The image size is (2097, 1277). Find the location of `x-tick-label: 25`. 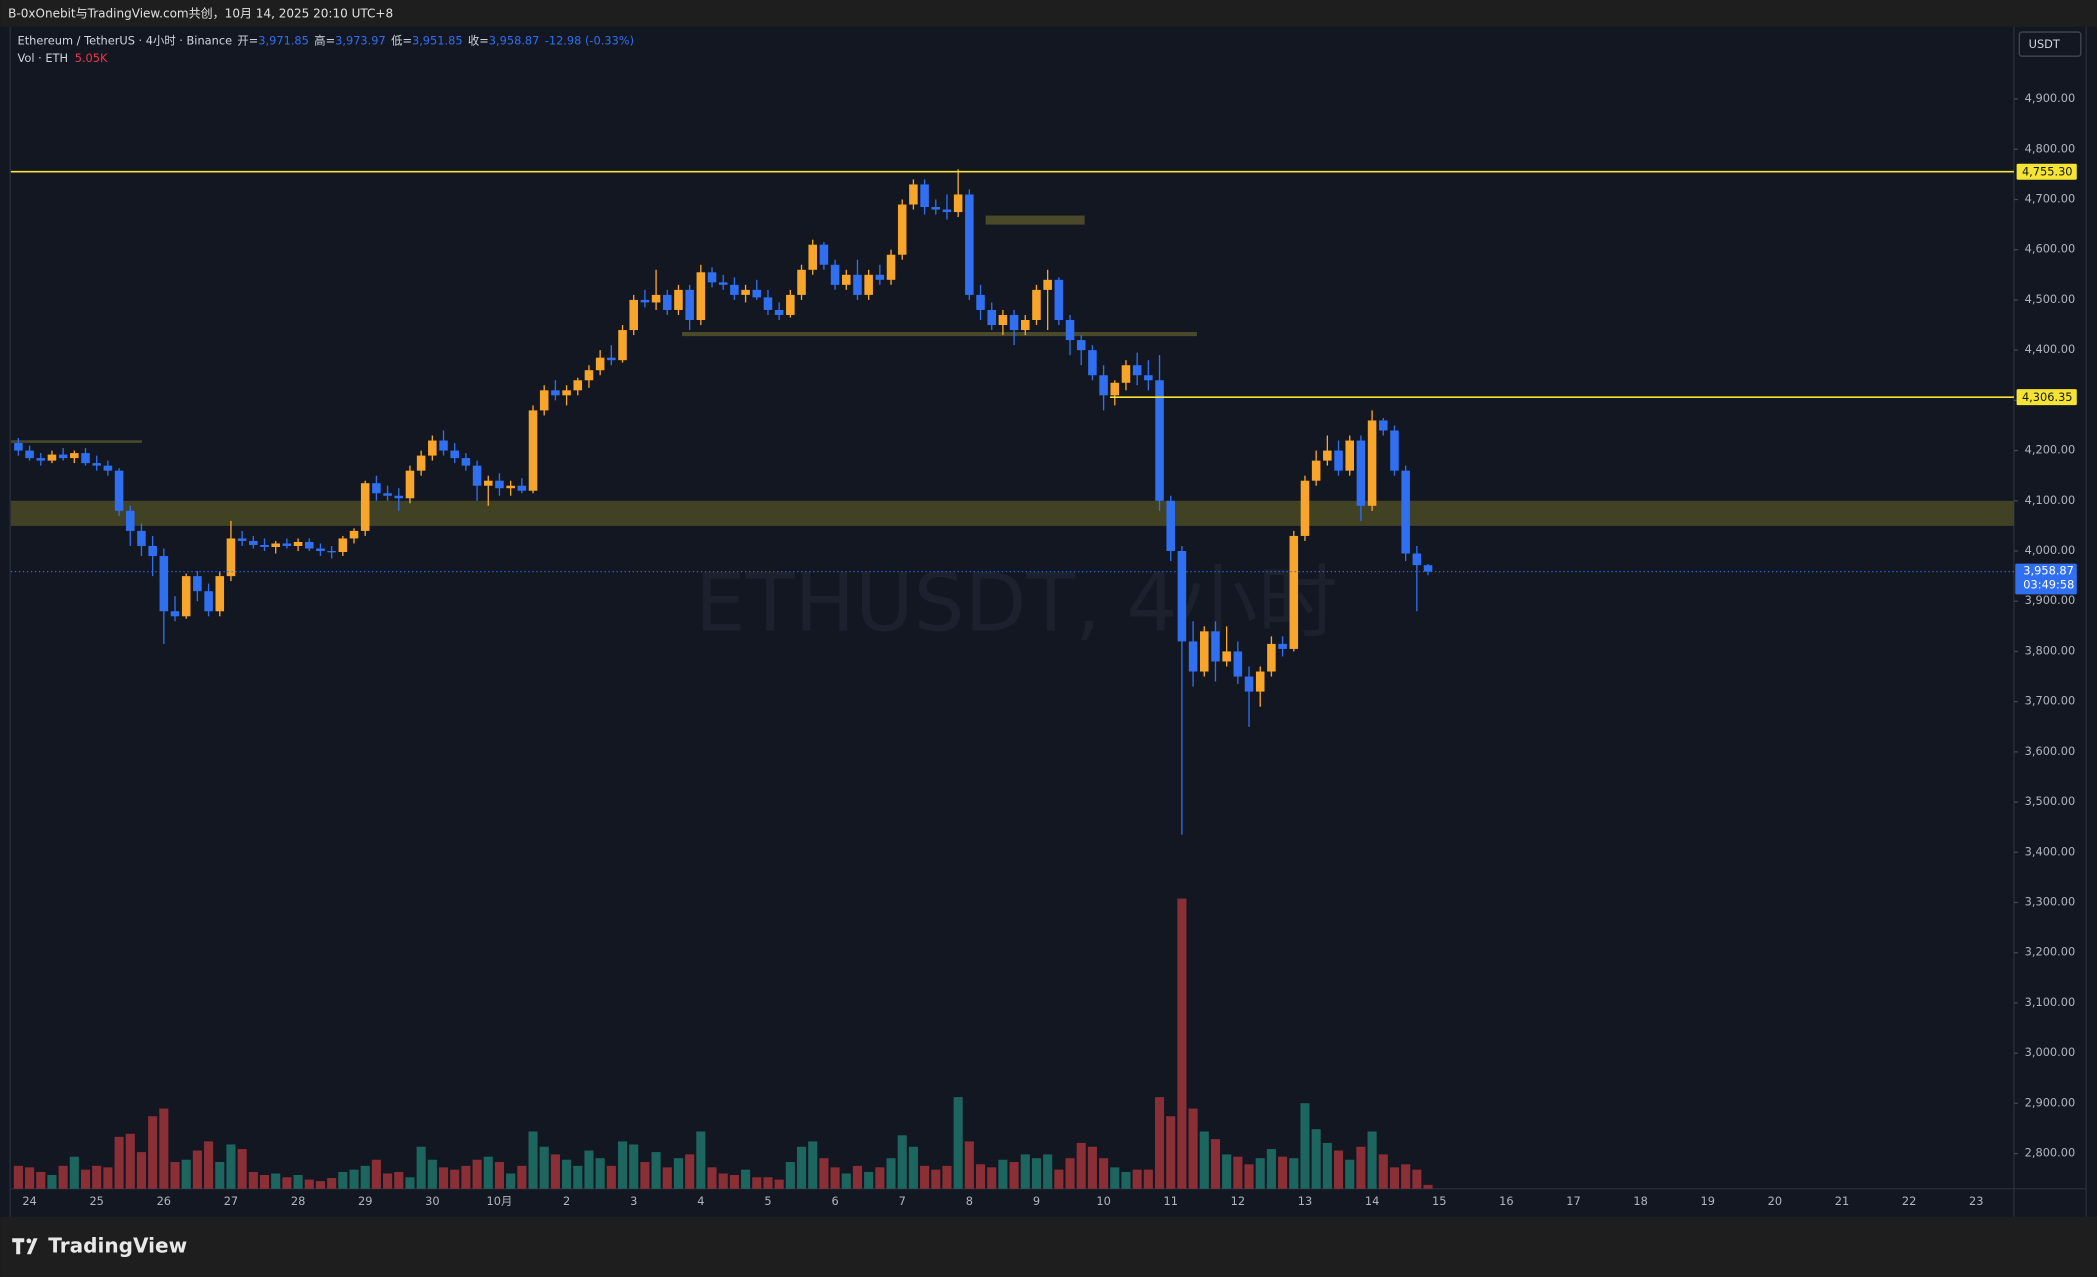

x-tick-label: 25 is located at coordinates (96, 1201).